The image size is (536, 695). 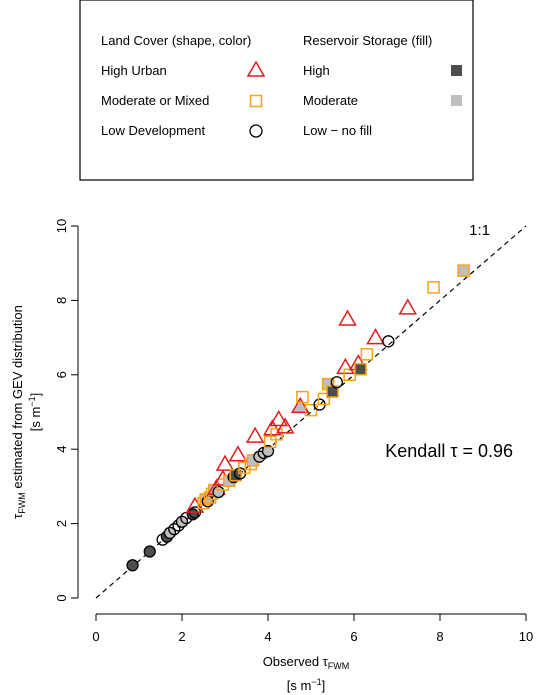 I want to click on x-tick-label: 2, so click(x=181, y=636).